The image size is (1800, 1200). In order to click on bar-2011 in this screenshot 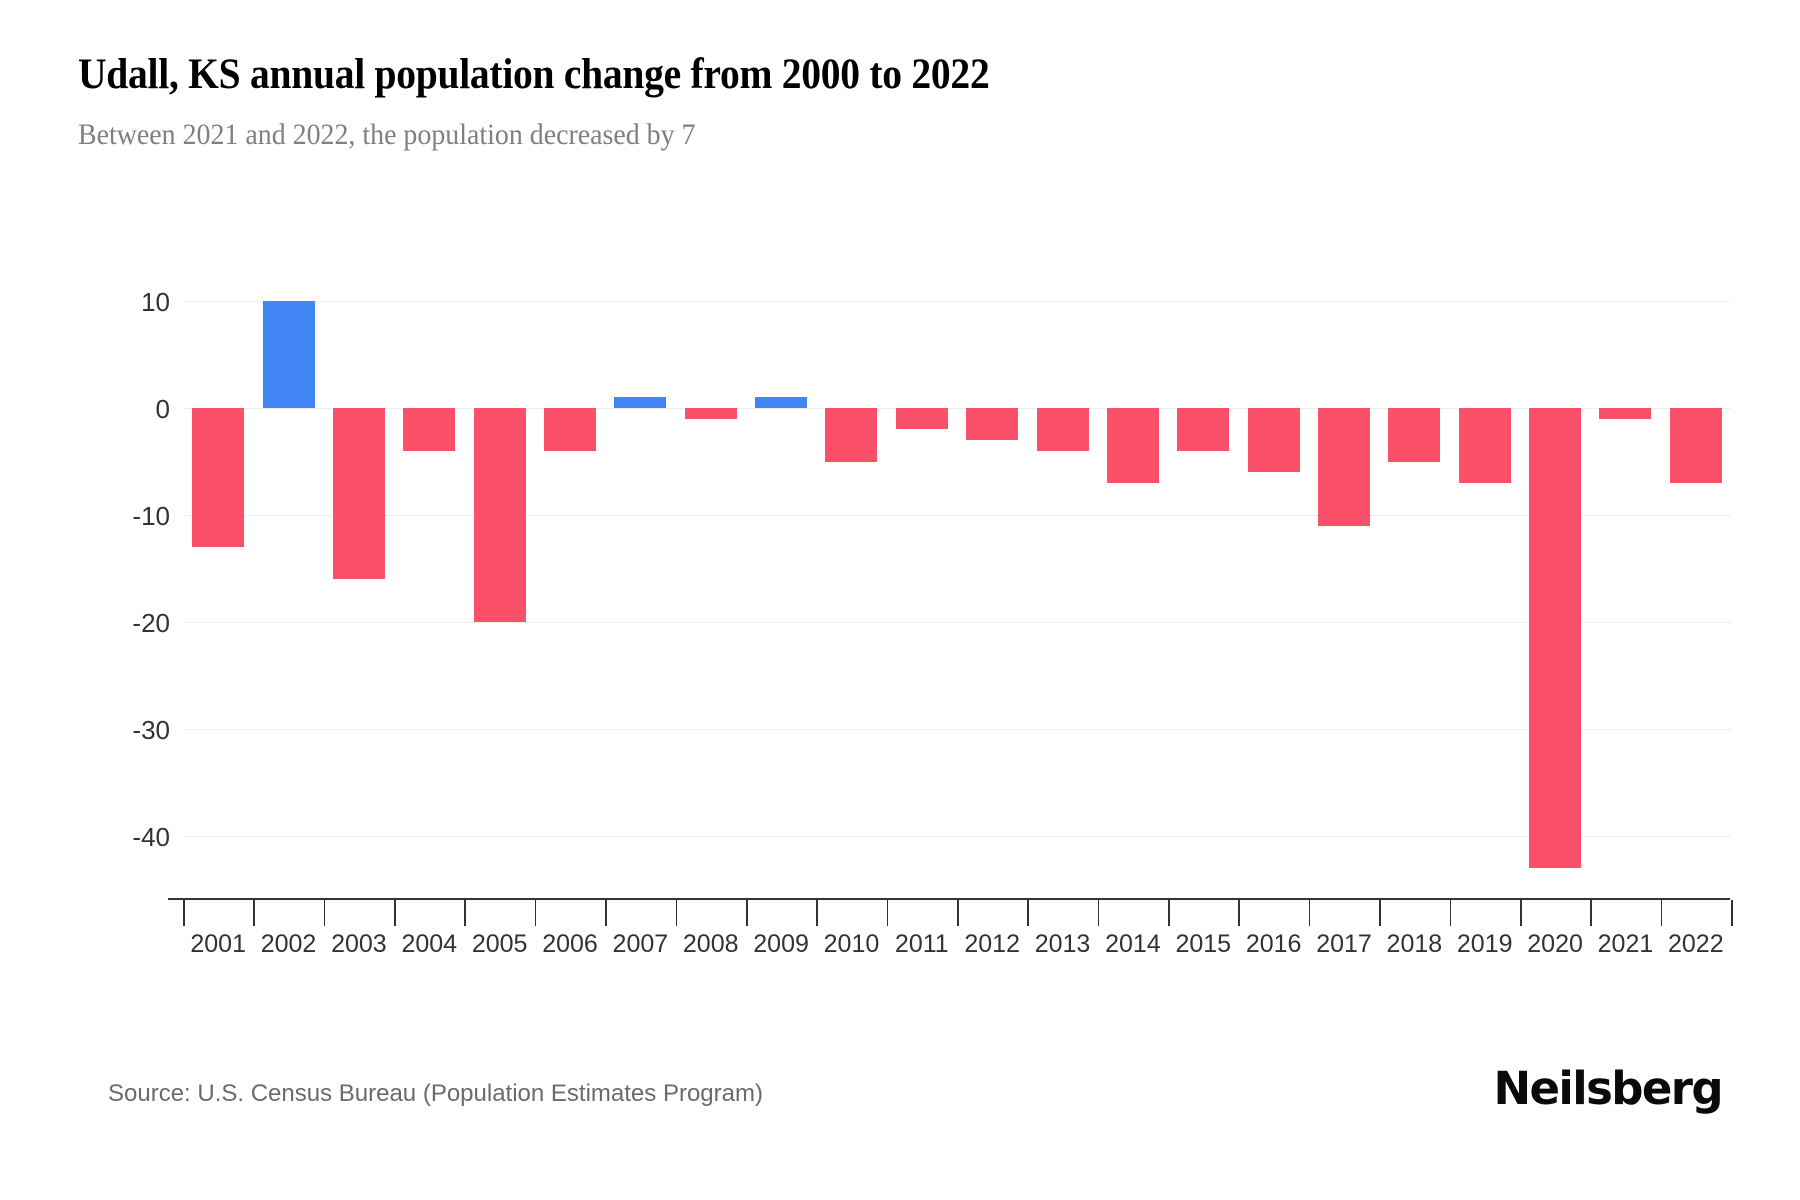, I will do `click(921, 419)`.